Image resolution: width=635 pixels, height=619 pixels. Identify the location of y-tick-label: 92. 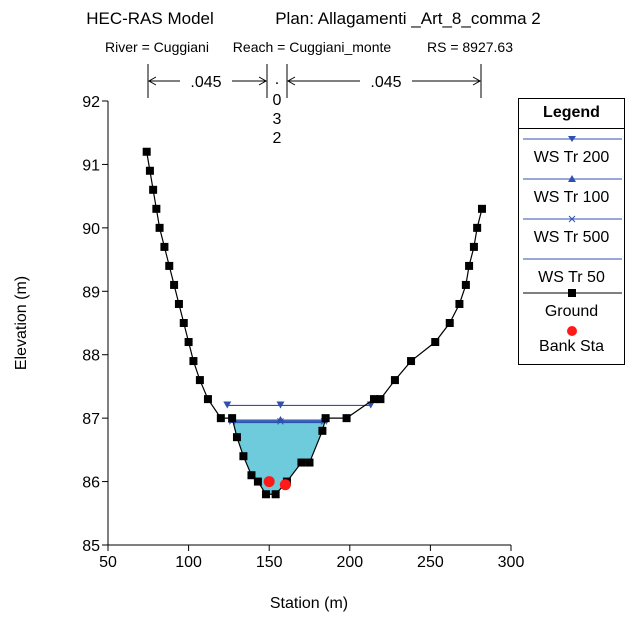
(91, 102).